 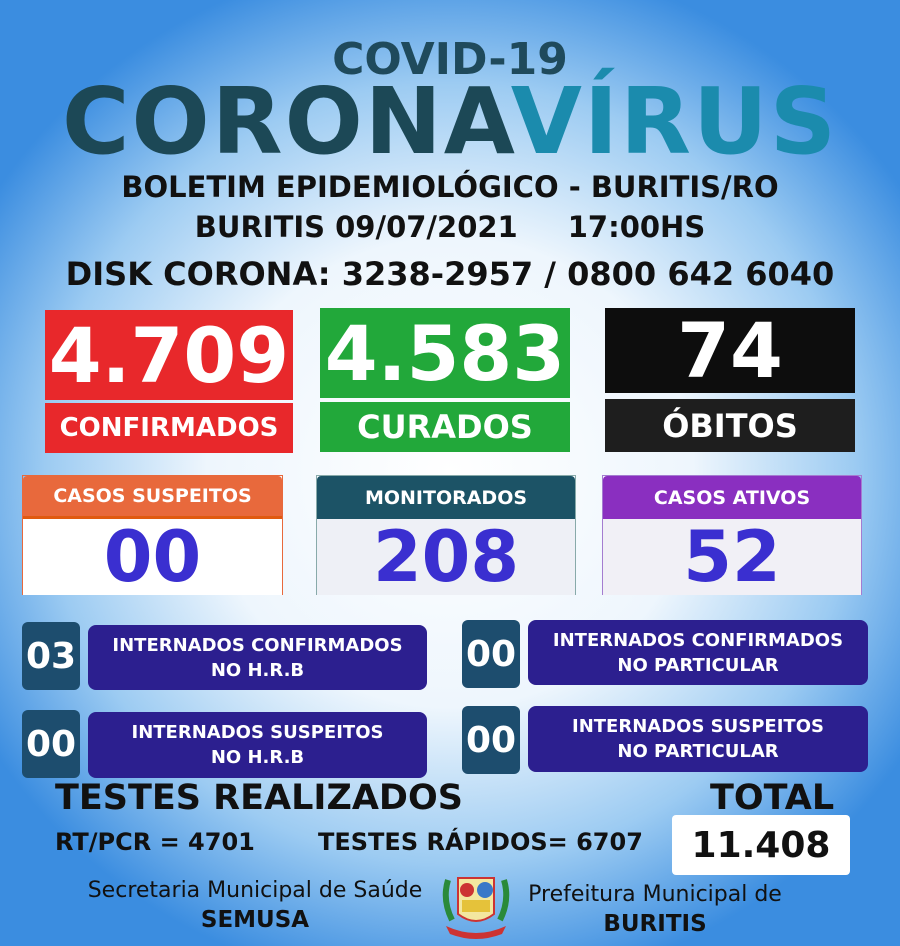 What do you see at coordinates (257, 745) in the screenshot?
I see `hrb-suspected-label: INTERNADOS SUSPEITOS NO H.R.B` at bounding box center [257, 745].